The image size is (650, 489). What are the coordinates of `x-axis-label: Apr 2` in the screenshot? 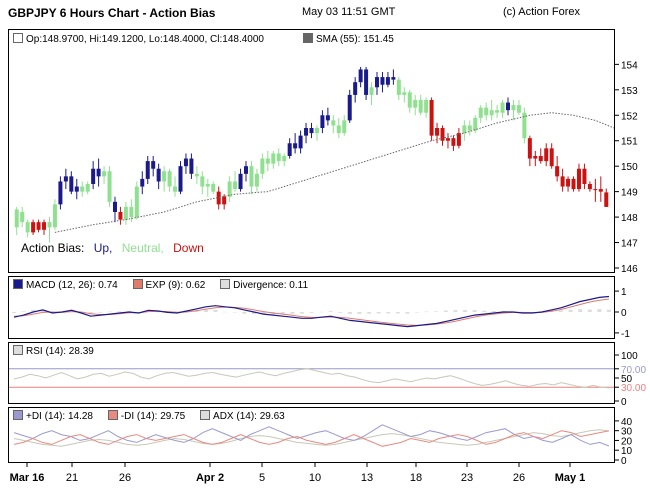 It's located at (210, 478).